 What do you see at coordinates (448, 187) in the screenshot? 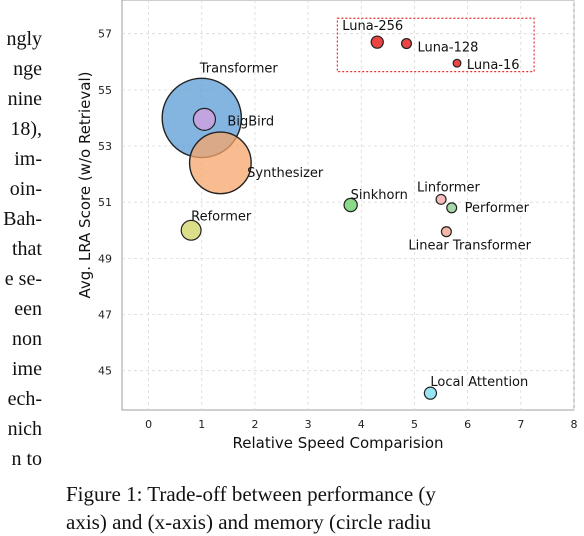
I see `data-label: Linformer` at bounding box center [448, 187].